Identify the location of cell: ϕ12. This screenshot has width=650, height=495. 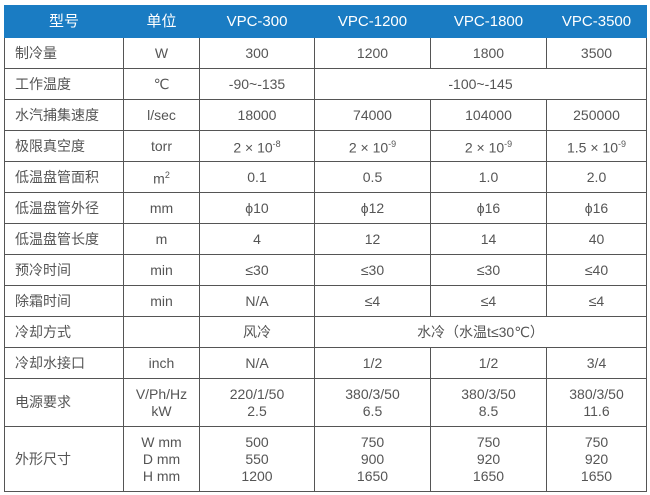
(372, 208).